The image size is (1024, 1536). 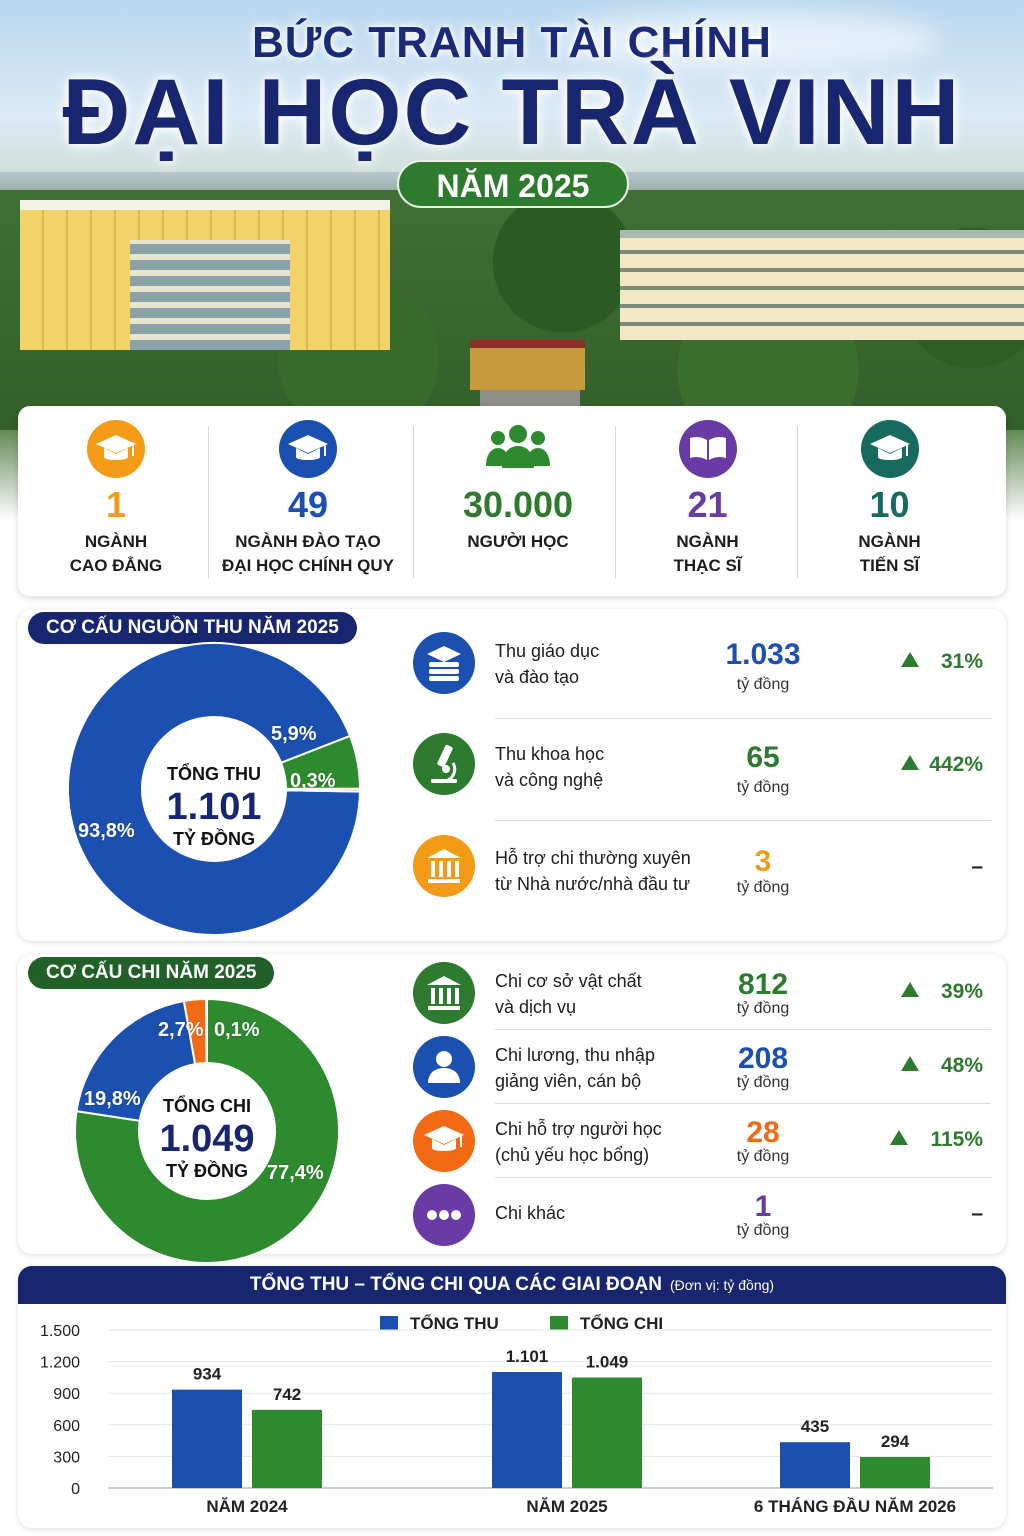 I want to click on microscope-icon, so click(x=444, y=764).